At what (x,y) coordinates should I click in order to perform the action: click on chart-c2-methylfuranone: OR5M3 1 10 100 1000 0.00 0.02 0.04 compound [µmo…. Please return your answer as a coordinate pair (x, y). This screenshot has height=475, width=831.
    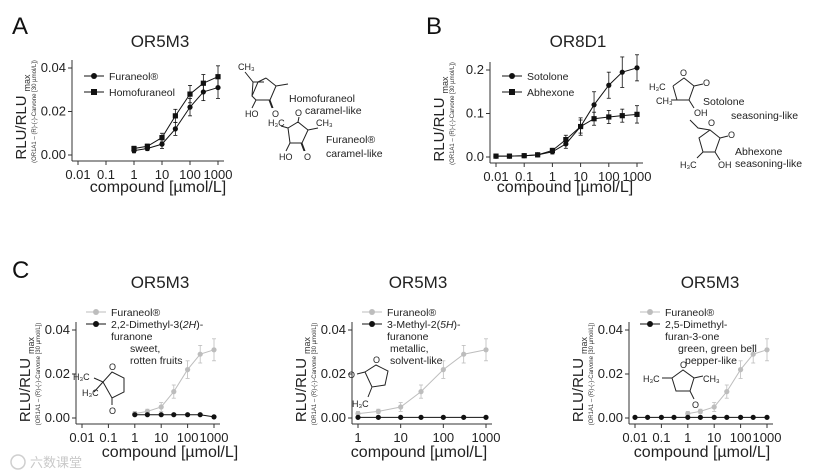
    Looking at the image, I should click on (396, 367).